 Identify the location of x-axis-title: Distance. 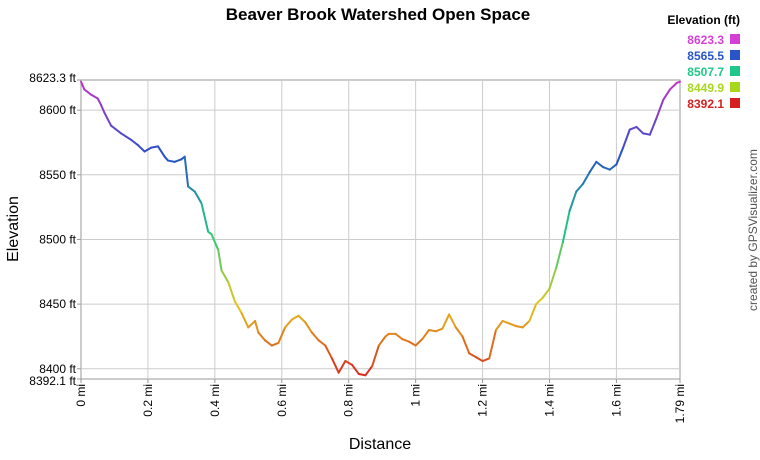
(380, 444).